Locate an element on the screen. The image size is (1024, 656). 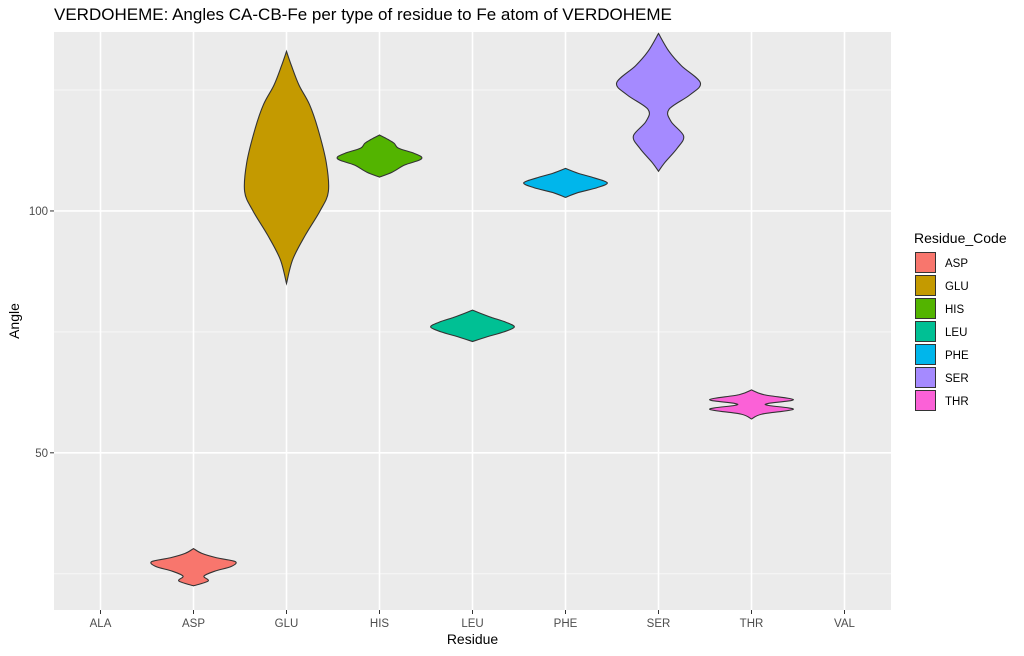
legend-label-thr: THR is located at coordinates (957, 402).